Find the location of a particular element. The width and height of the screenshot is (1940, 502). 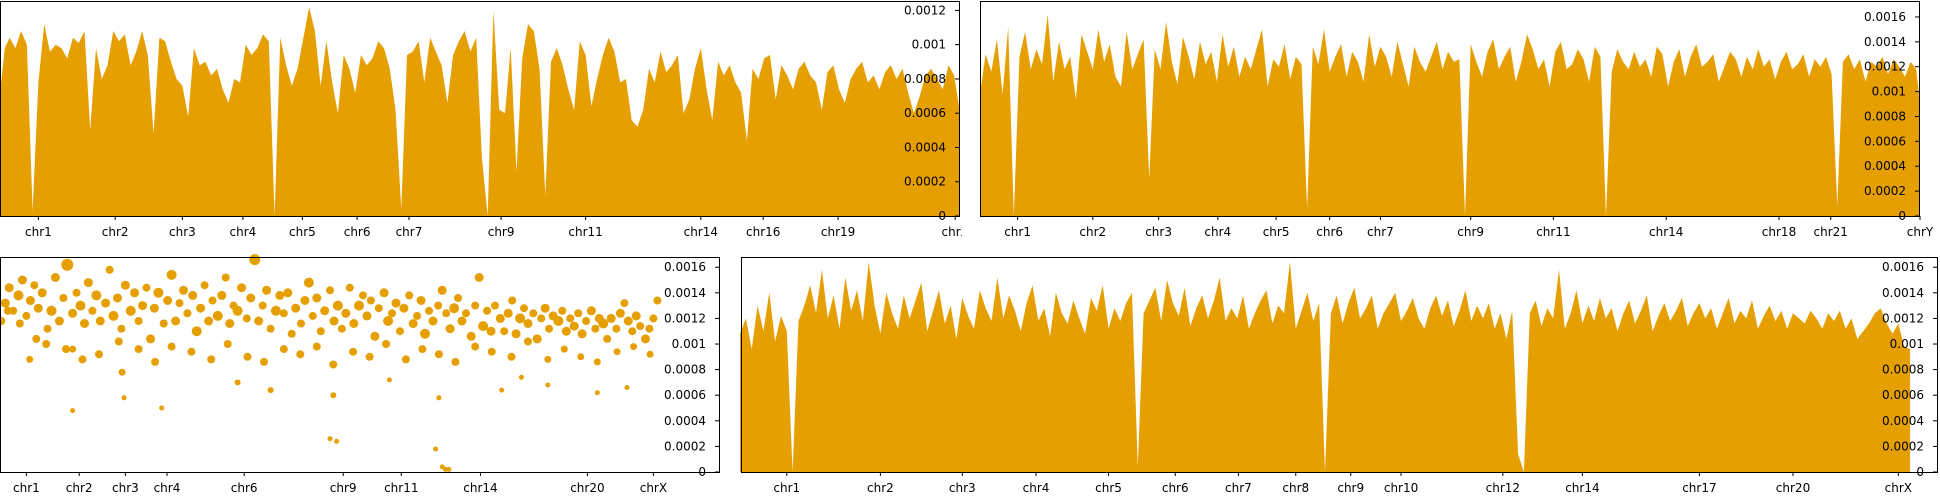

y-tick-label: 0.0002 is located at coordinates (1903, 446).